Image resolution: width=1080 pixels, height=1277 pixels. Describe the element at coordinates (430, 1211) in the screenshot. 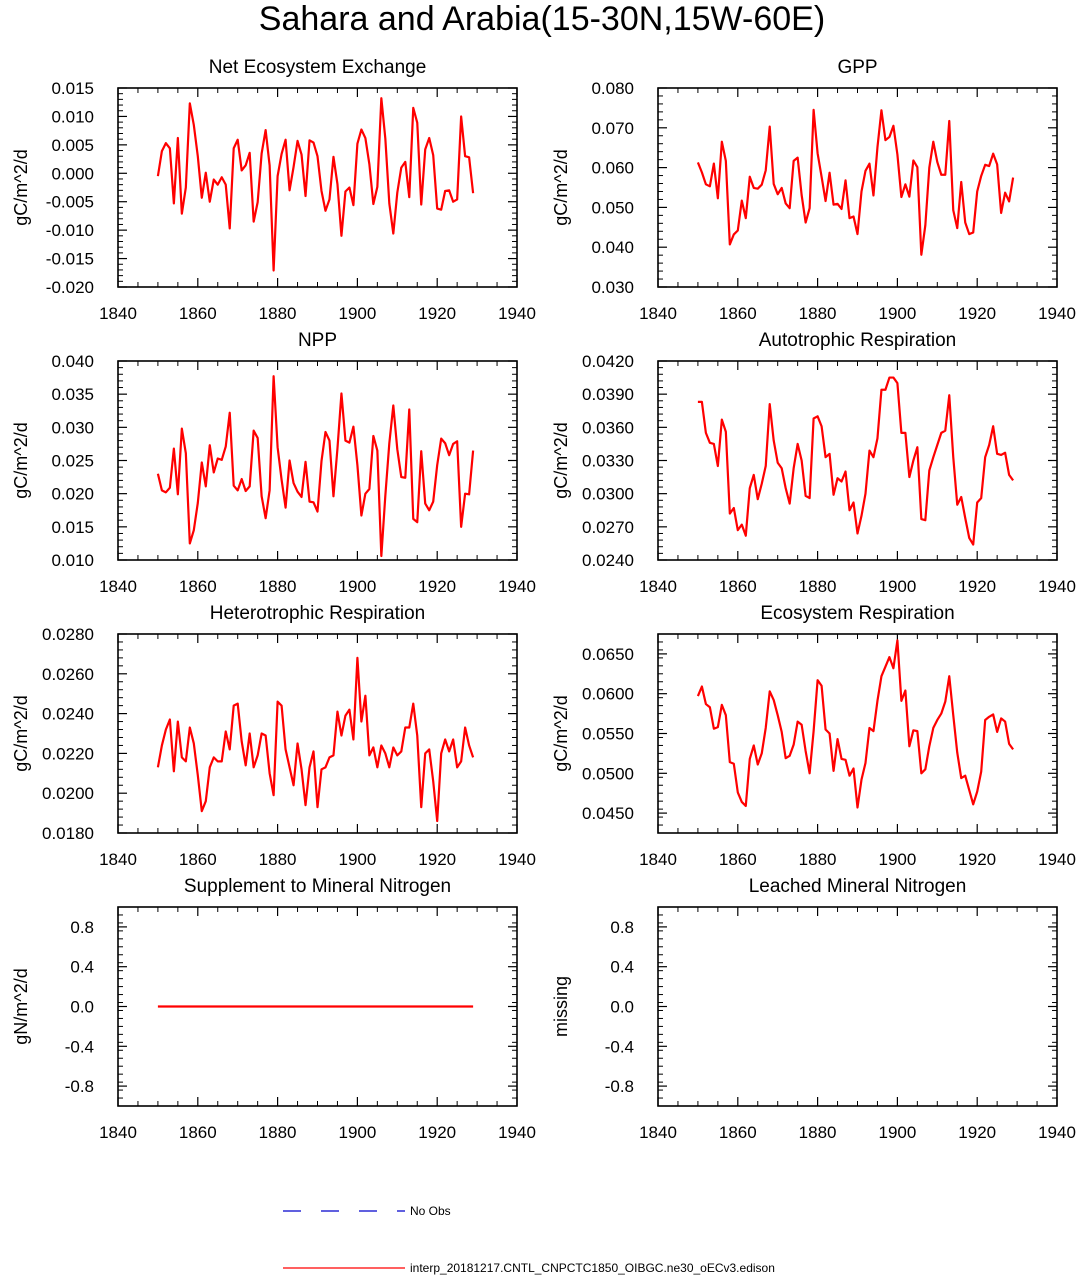

I see `legend-label-no-obs: No Obs` at that location.